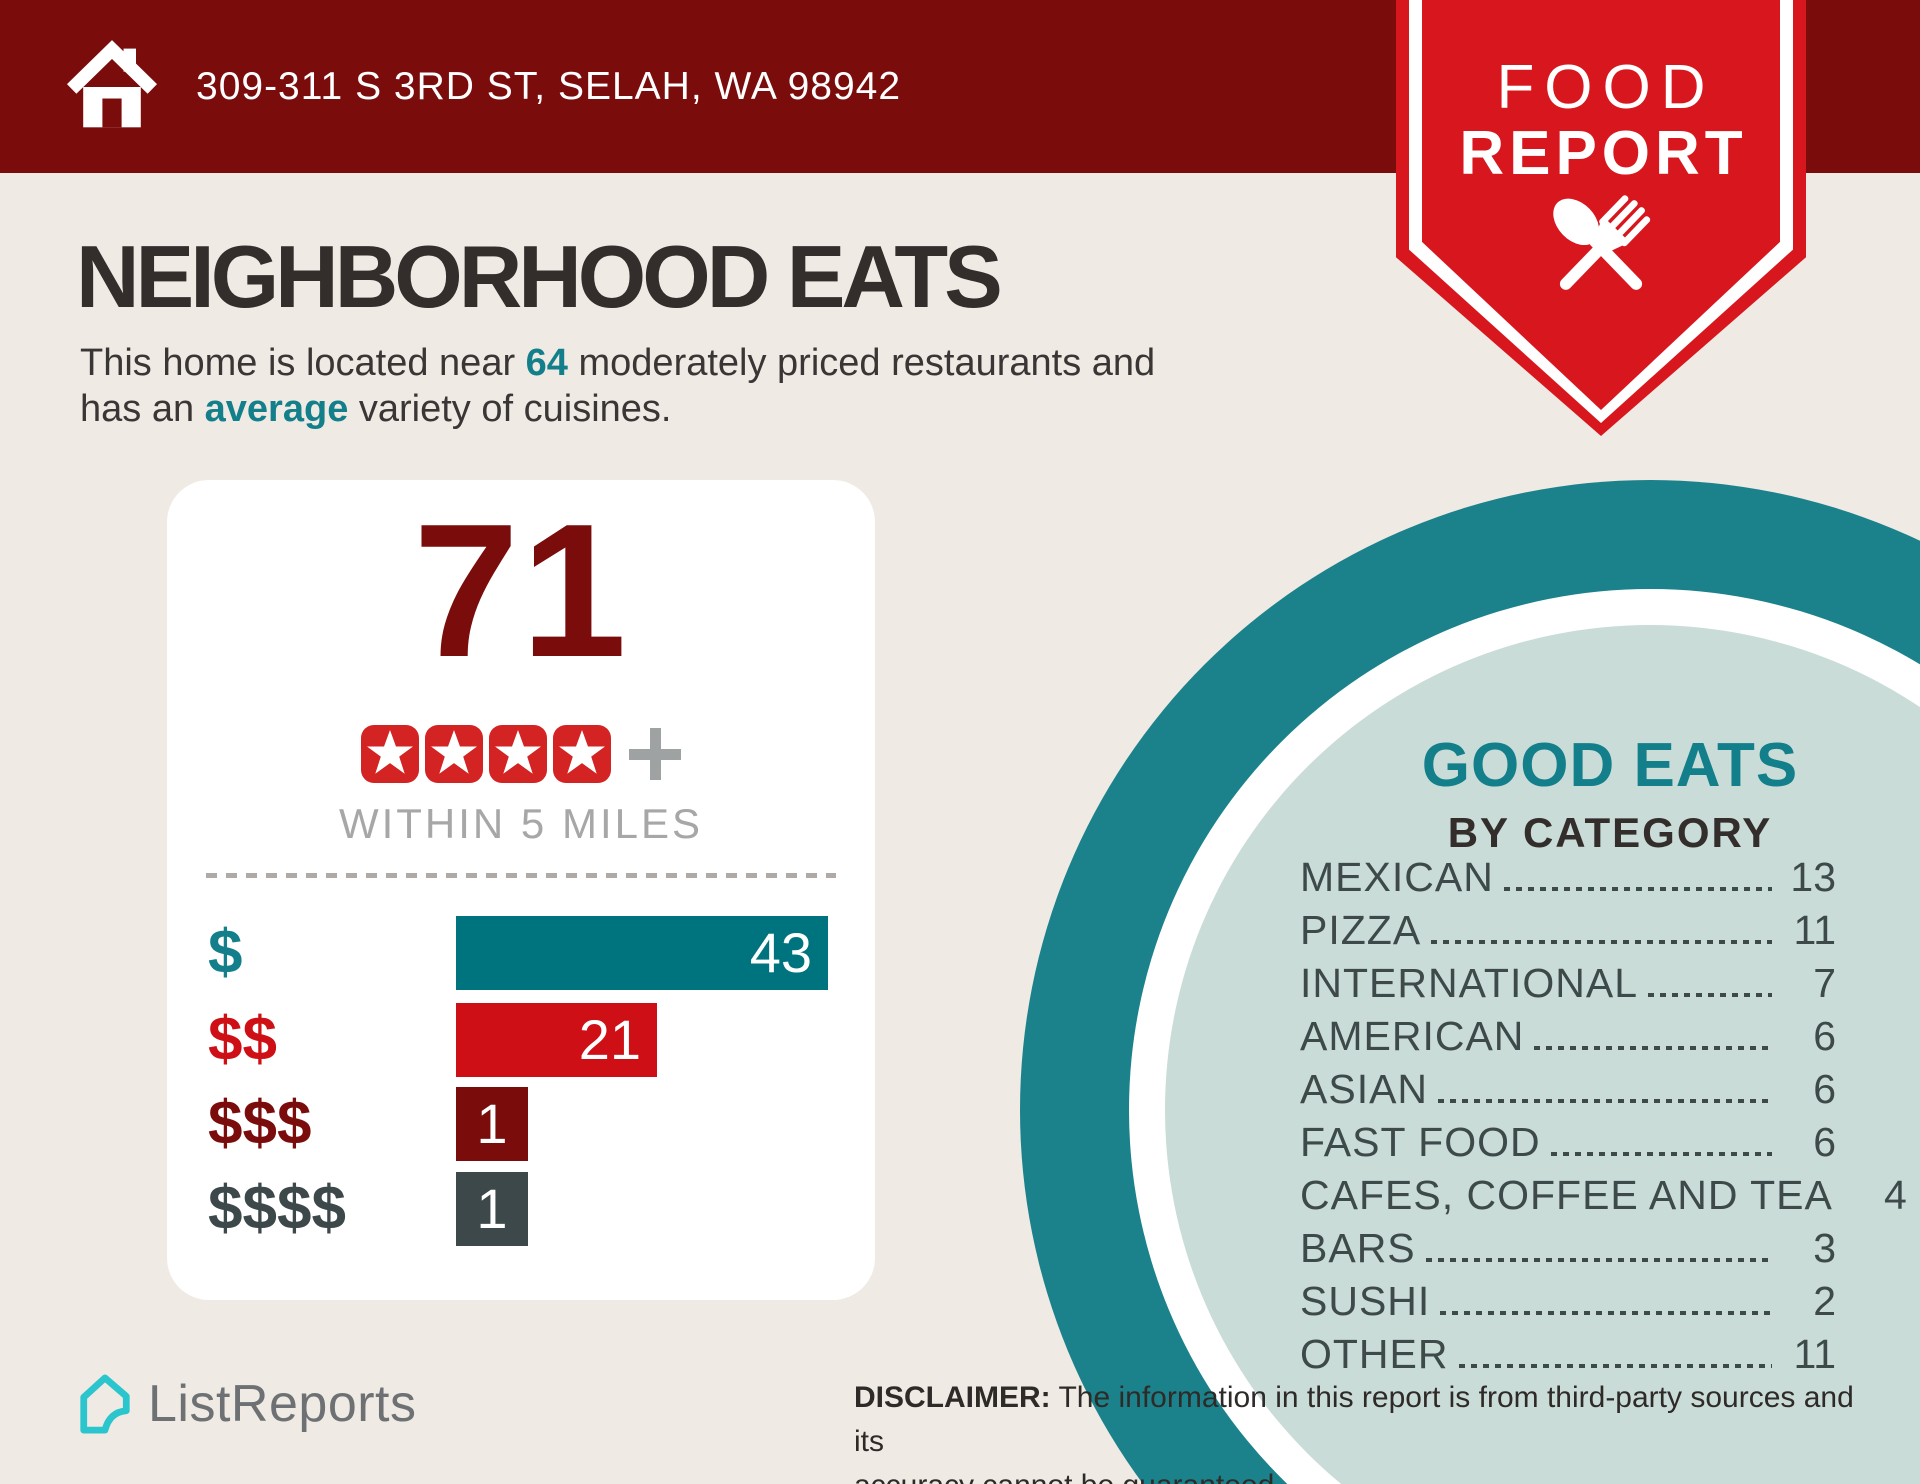 This screenshot has height=1484, width=1920. I want to click on price-tier-bar: 43, so click(642, 953).